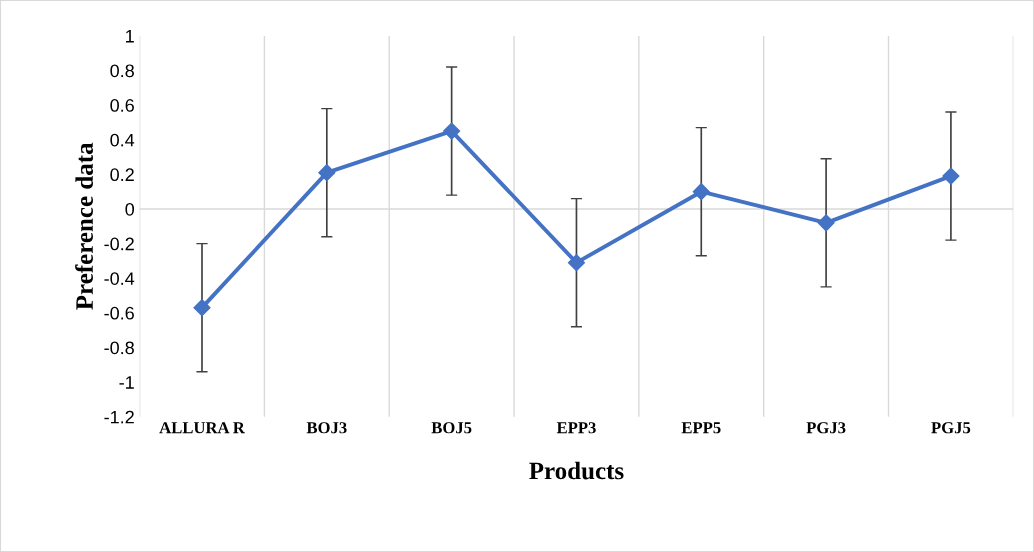 This screenshot has width=1034, height=552. I want to click on y-tick-label: 0.6, so click(122, 105).